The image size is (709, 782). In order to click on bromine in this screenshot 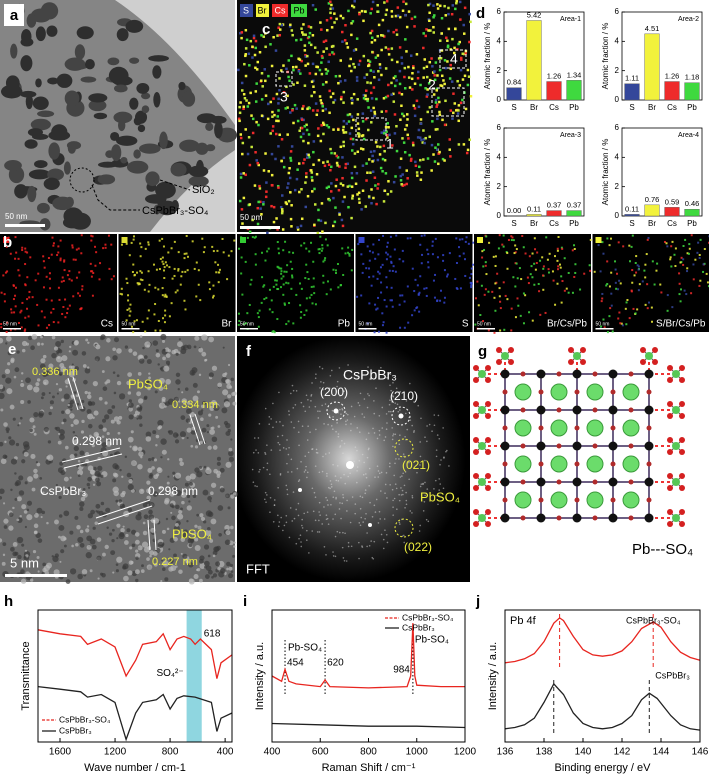, I will do `click(577, 392)`.